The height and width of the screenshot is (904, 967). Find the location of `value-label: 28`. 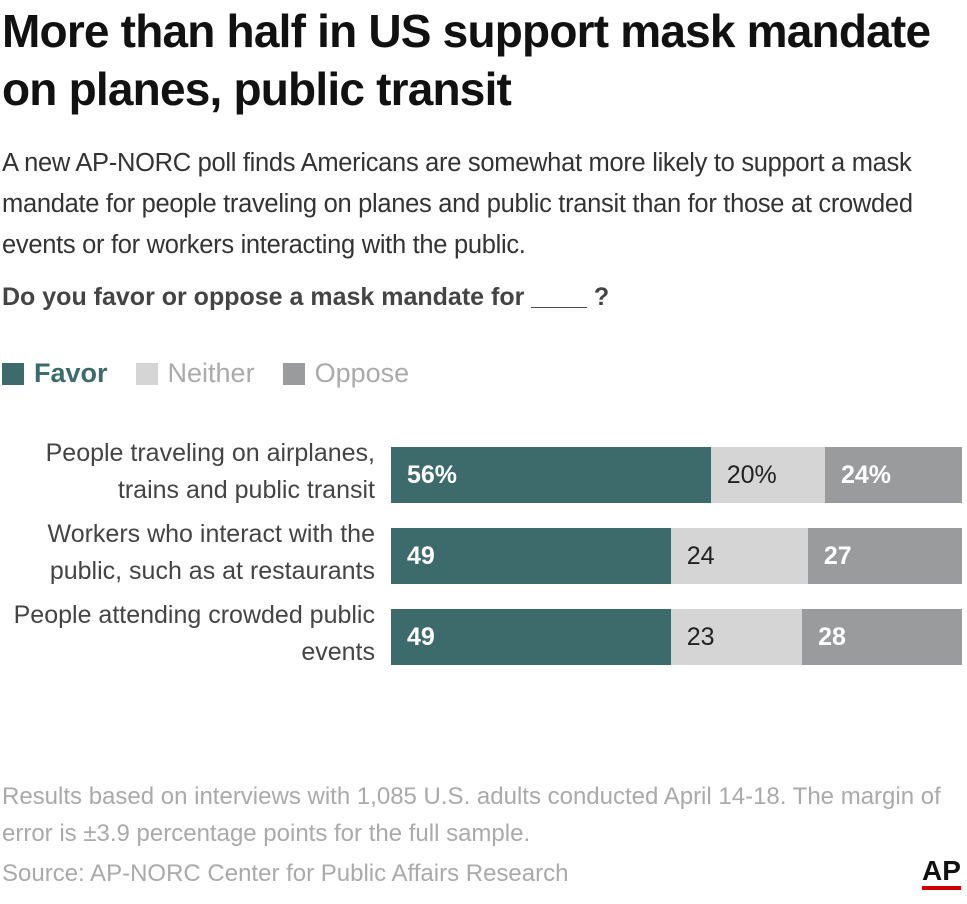

value-label: 28 is located at coordinates (832, 637).